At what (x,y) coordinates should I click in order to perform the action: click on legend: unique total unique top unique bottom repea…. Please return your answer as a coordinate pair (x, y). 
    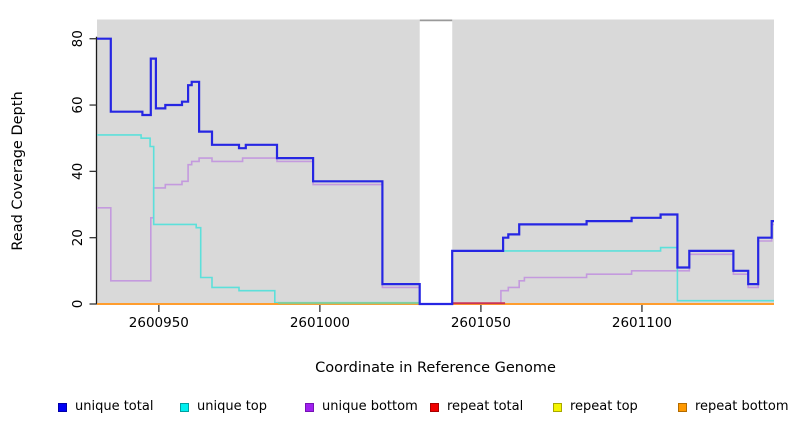
    Looking at the image, I should click on (396, 409).